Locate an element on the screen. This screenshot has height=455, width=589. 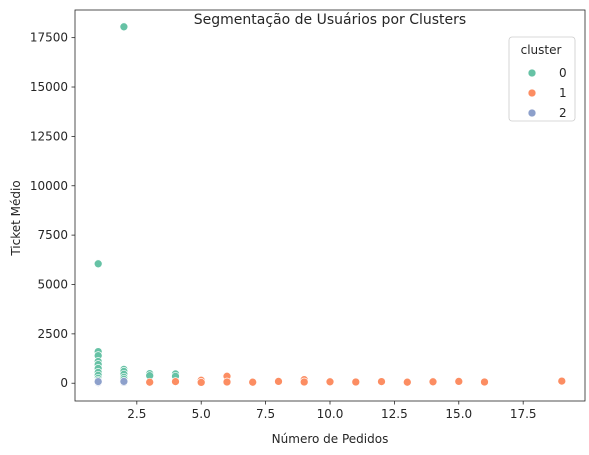
legend-label-cluster-0: 0 is located at coordinates (563, 73).